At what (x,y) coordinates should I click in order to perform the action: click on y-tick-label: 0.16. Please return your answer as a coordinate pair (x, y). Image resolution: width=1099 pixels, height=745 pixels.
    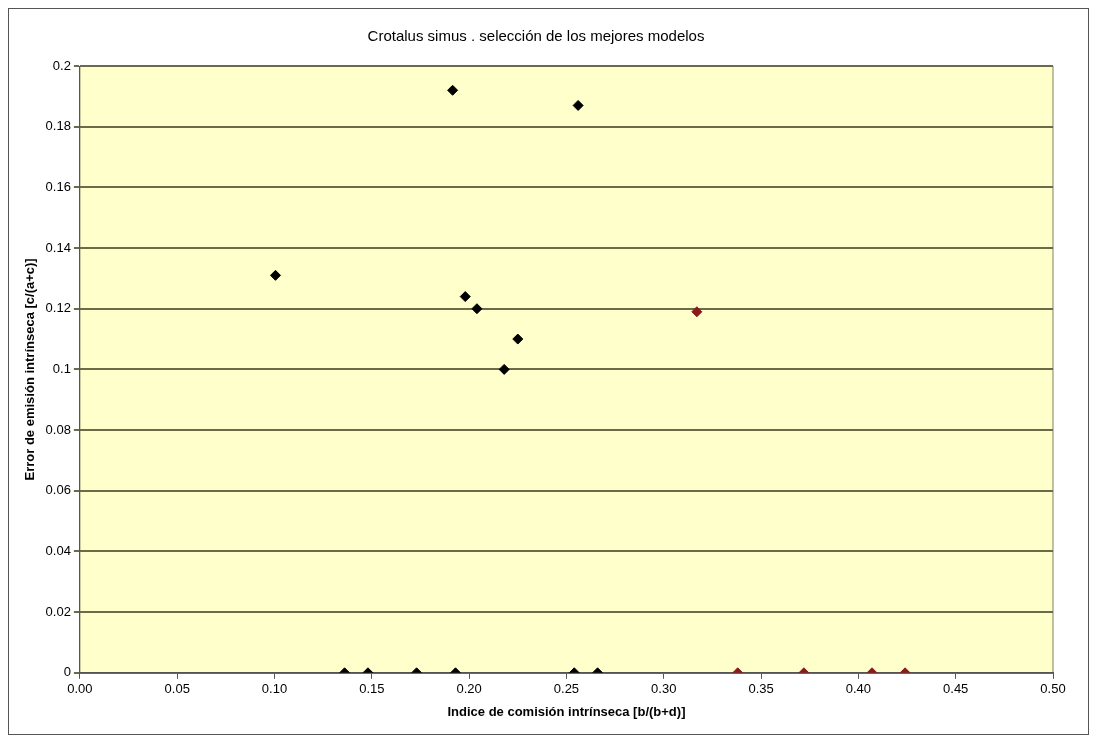
    Looking at the image, I should click on (58, 186).